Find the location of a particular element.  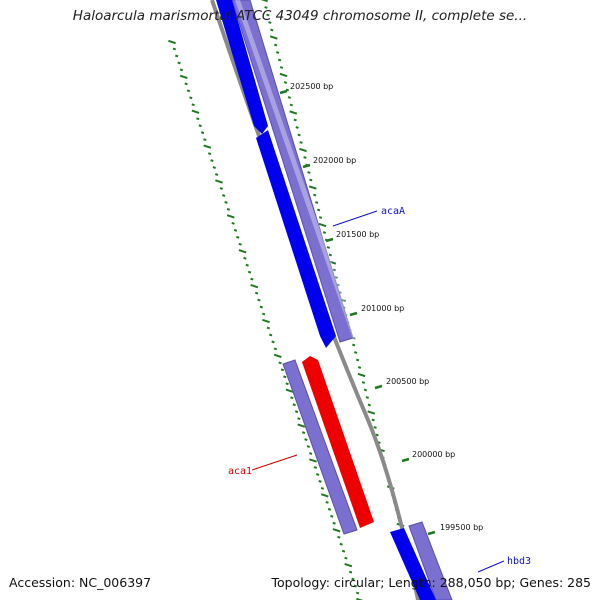

gene-label-aca1: aca1 is located at coordinates (240, 471).